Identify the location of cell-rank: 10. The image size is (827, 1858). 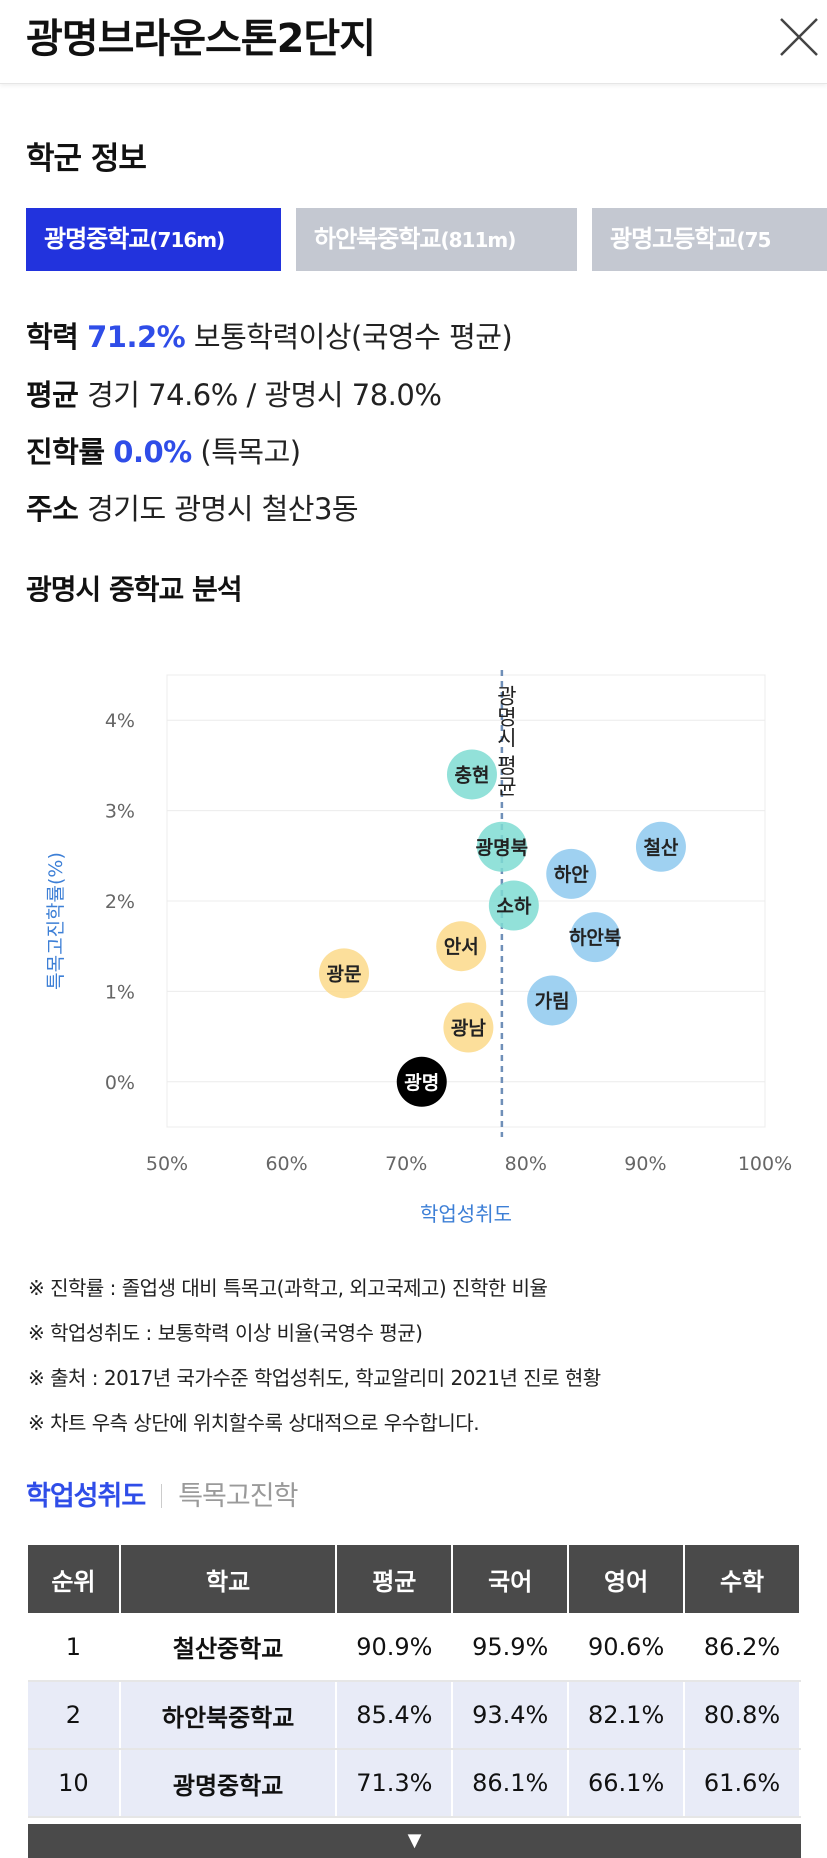
(74, 1783).